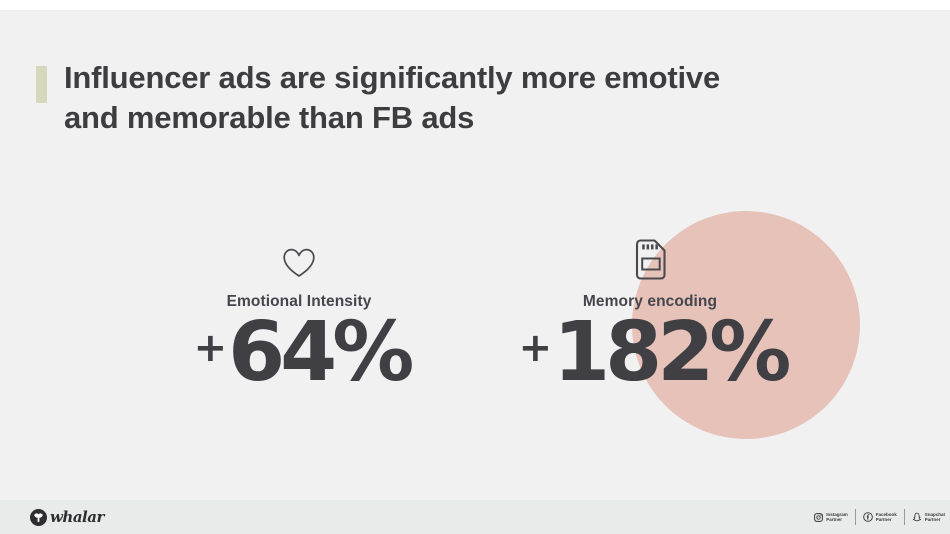  What do you see at coordinates (837, 514) in the screenshot?
I see `badge-line-1: Instagram` at bounding box center [837, 514].